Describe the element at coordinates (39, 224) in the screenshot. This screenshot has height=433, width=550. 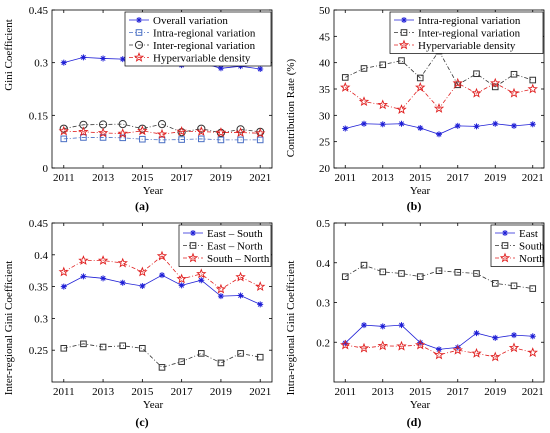
I see `panel-c-ytick-label: 0.45` at that location.